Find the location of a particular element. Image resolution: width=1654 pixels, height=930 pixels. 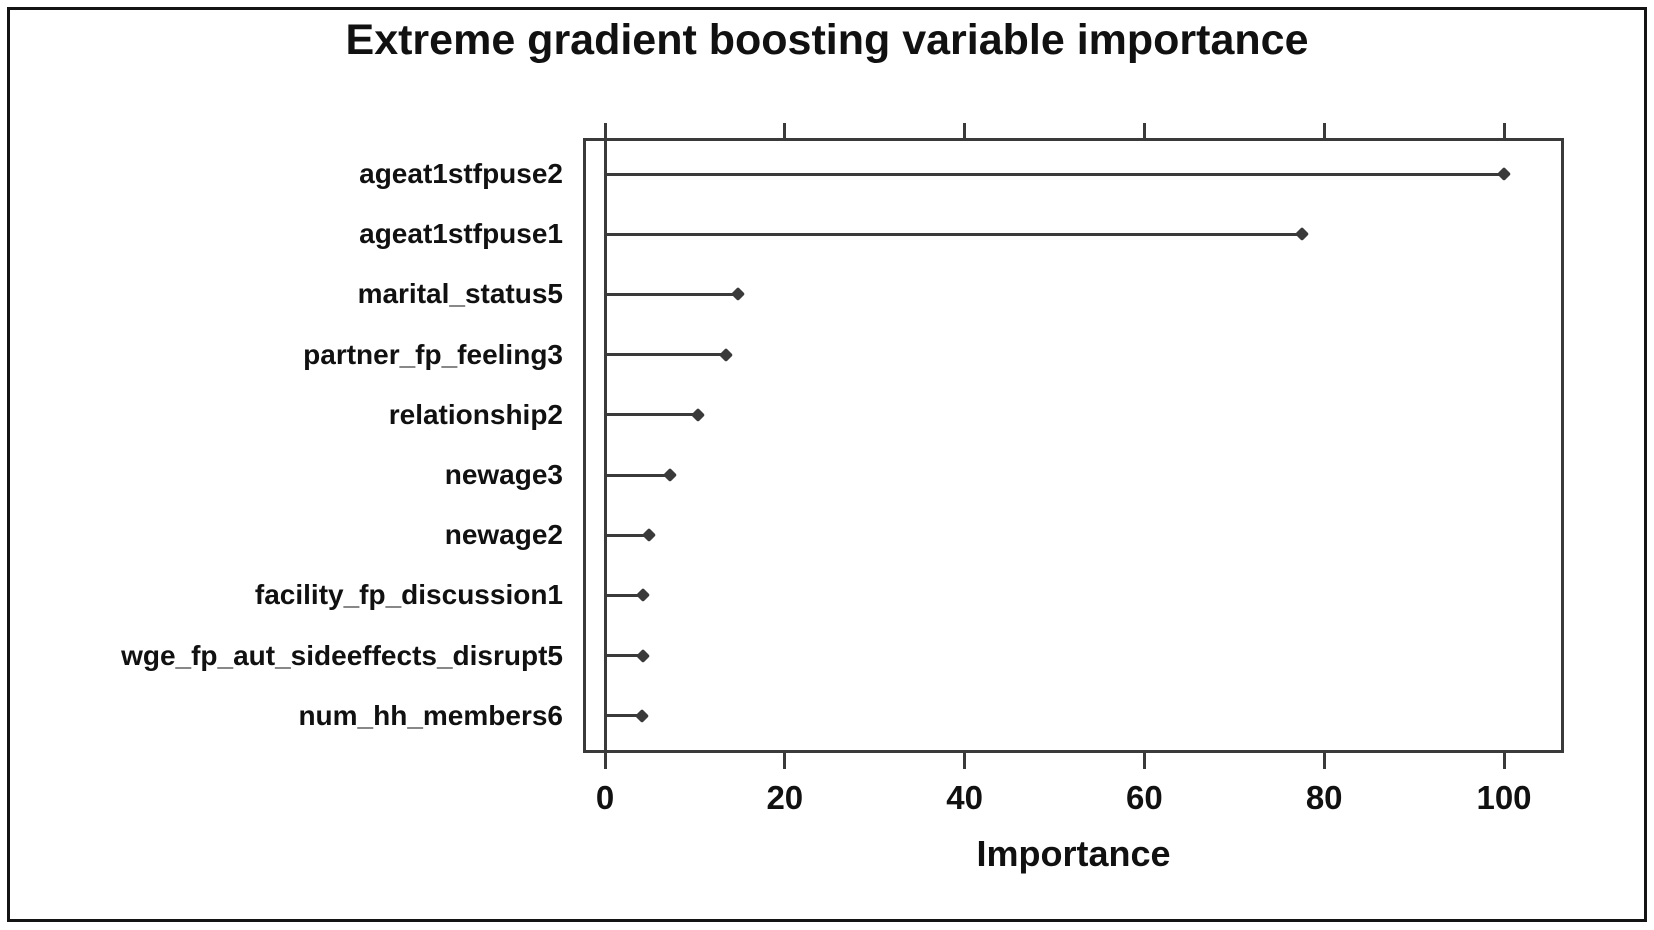

x-tick-label: 40 is located at coordinates (964, 797).